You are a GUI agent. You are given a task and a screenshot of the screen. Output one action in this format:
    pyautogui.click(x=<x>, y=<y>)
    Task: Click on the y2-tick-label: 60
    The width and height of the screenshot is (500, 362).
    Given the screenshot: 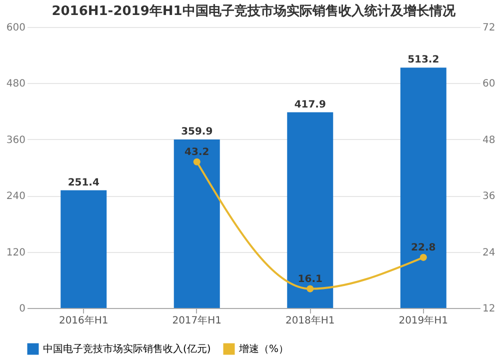 What is the action you would take?
    pyautogui.click(x=489, y=84)
    